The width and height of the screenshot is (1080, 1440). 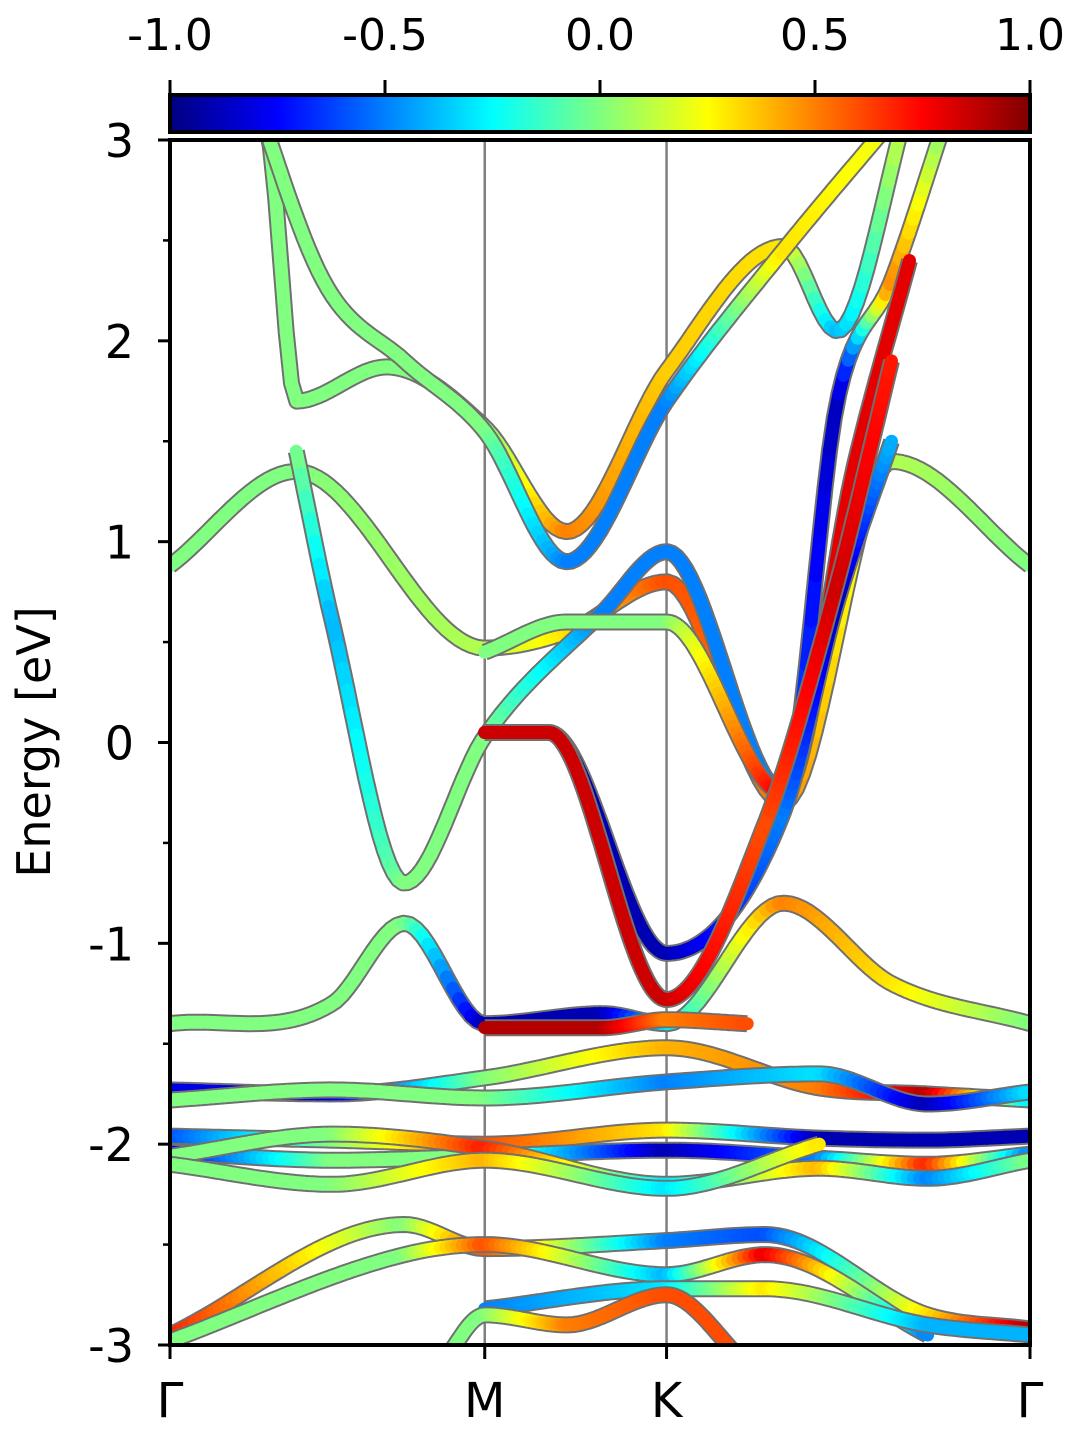 I want to click on k-point-label: K, so click(x=667, y=1401).